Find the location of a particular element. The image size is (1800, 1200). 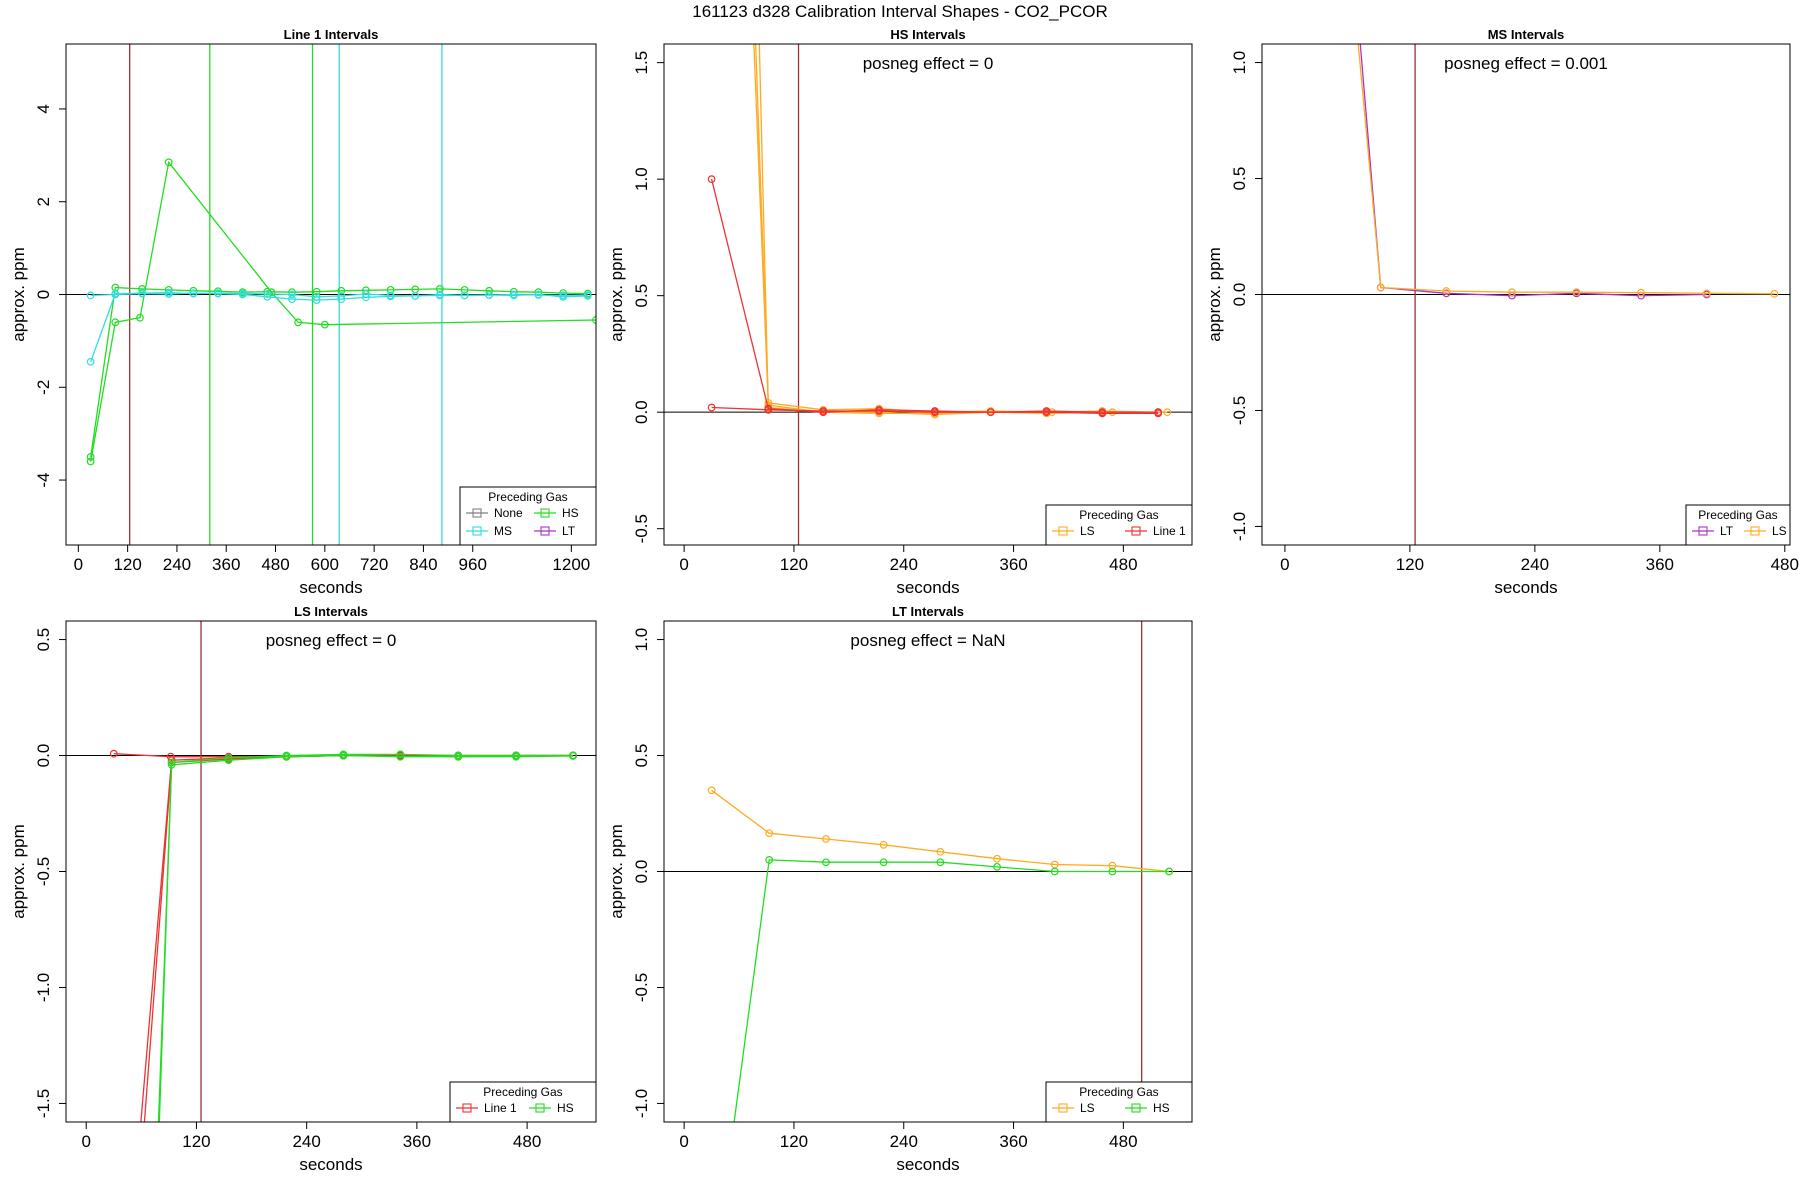

plot-frame is located at coordinates (331, 294).